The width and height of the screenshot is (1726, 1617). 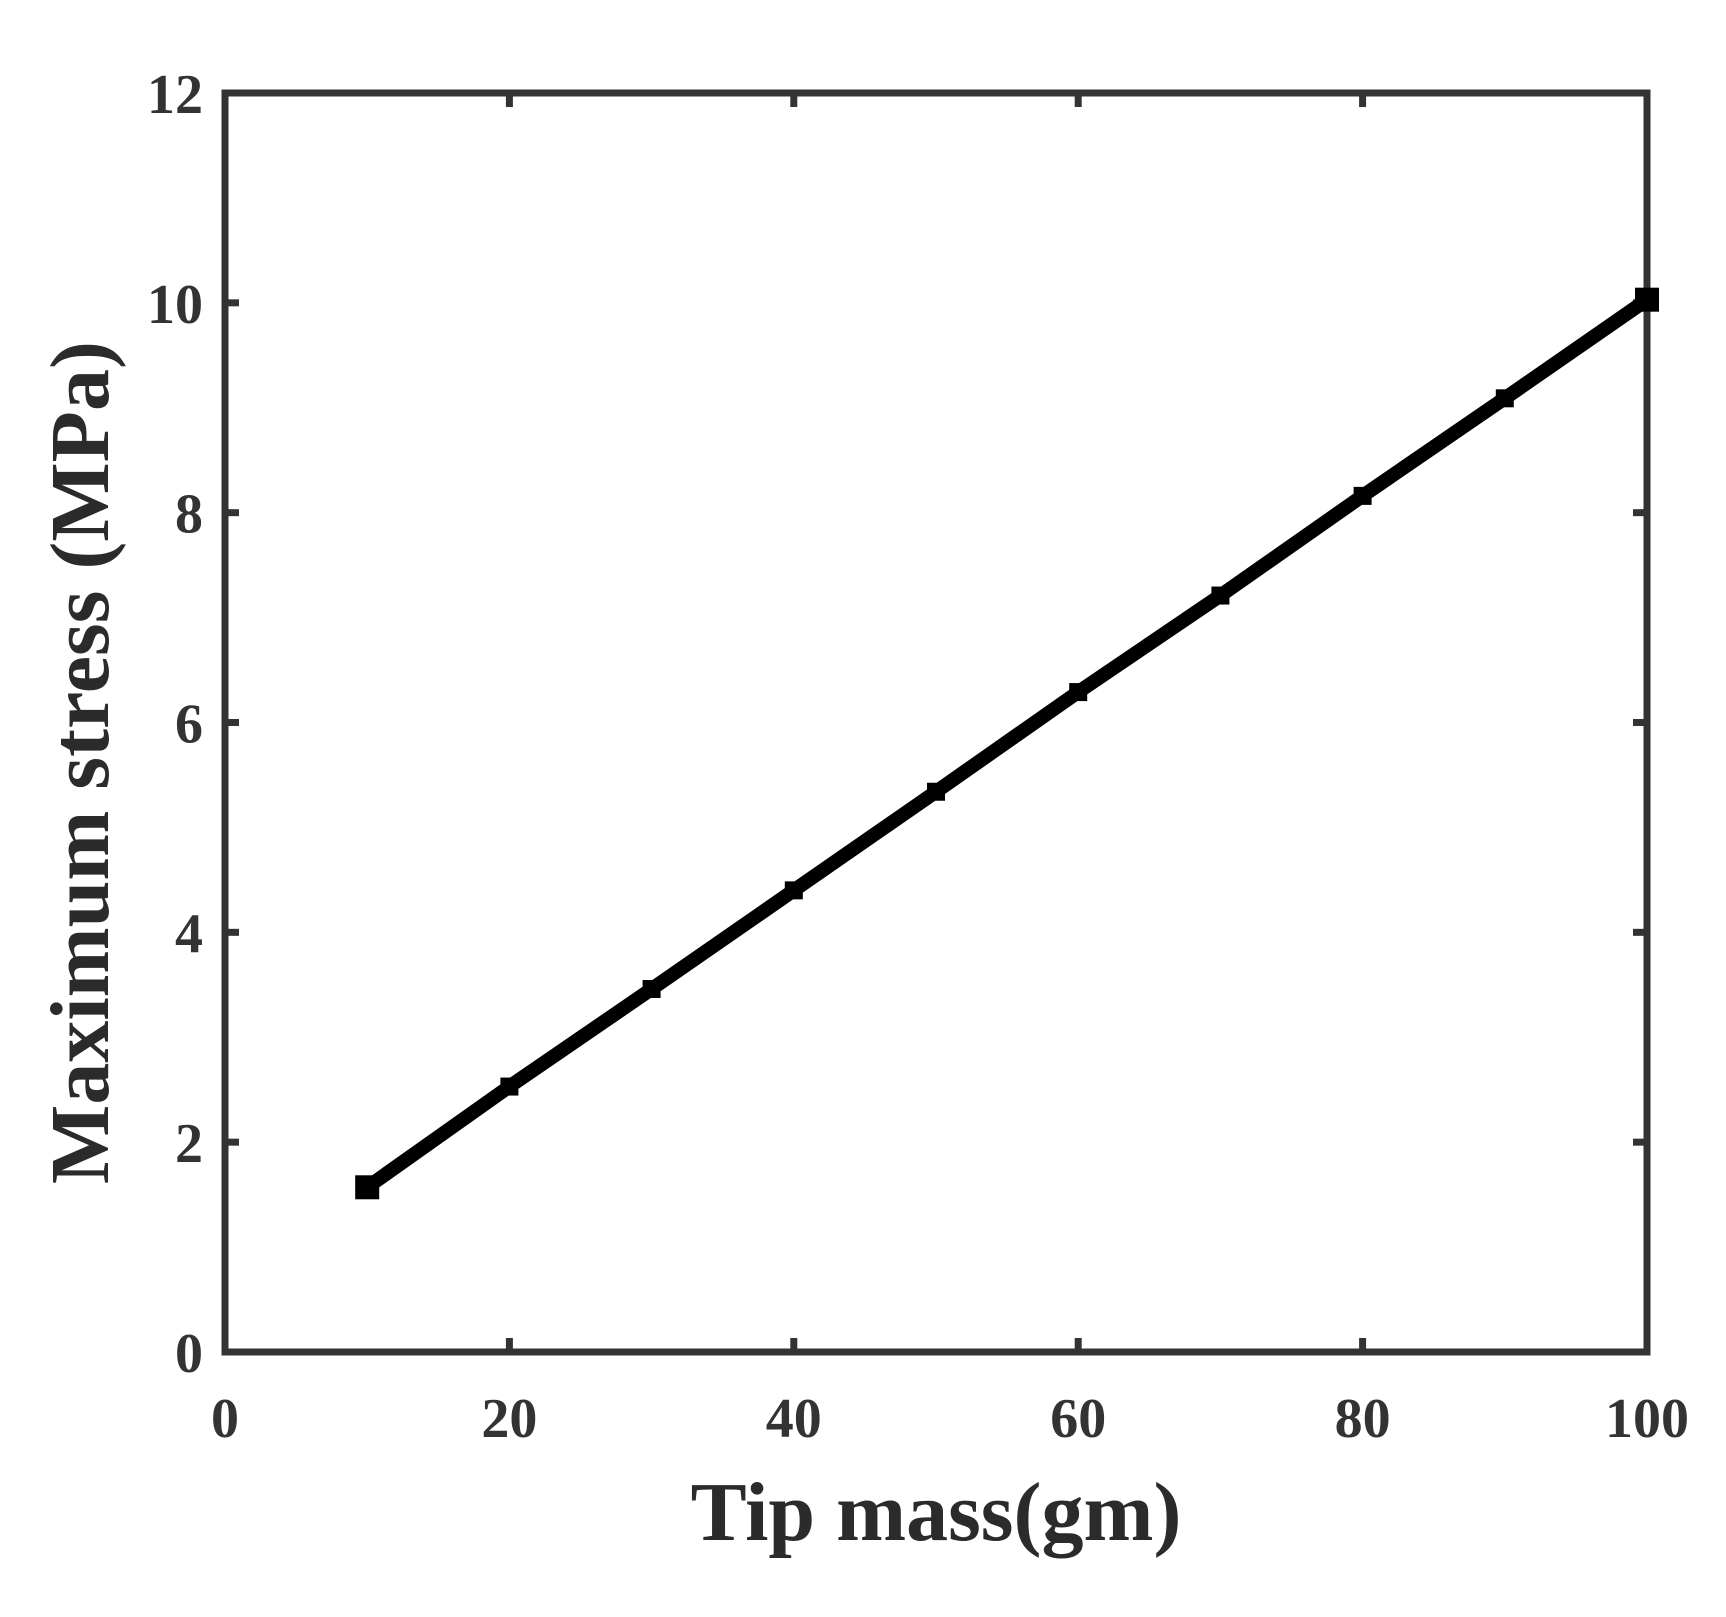 What do you see at coordinates (509, 1419) in the screenshot?
I see `x-tick-label: 20` at bounding box center [509, 1419].